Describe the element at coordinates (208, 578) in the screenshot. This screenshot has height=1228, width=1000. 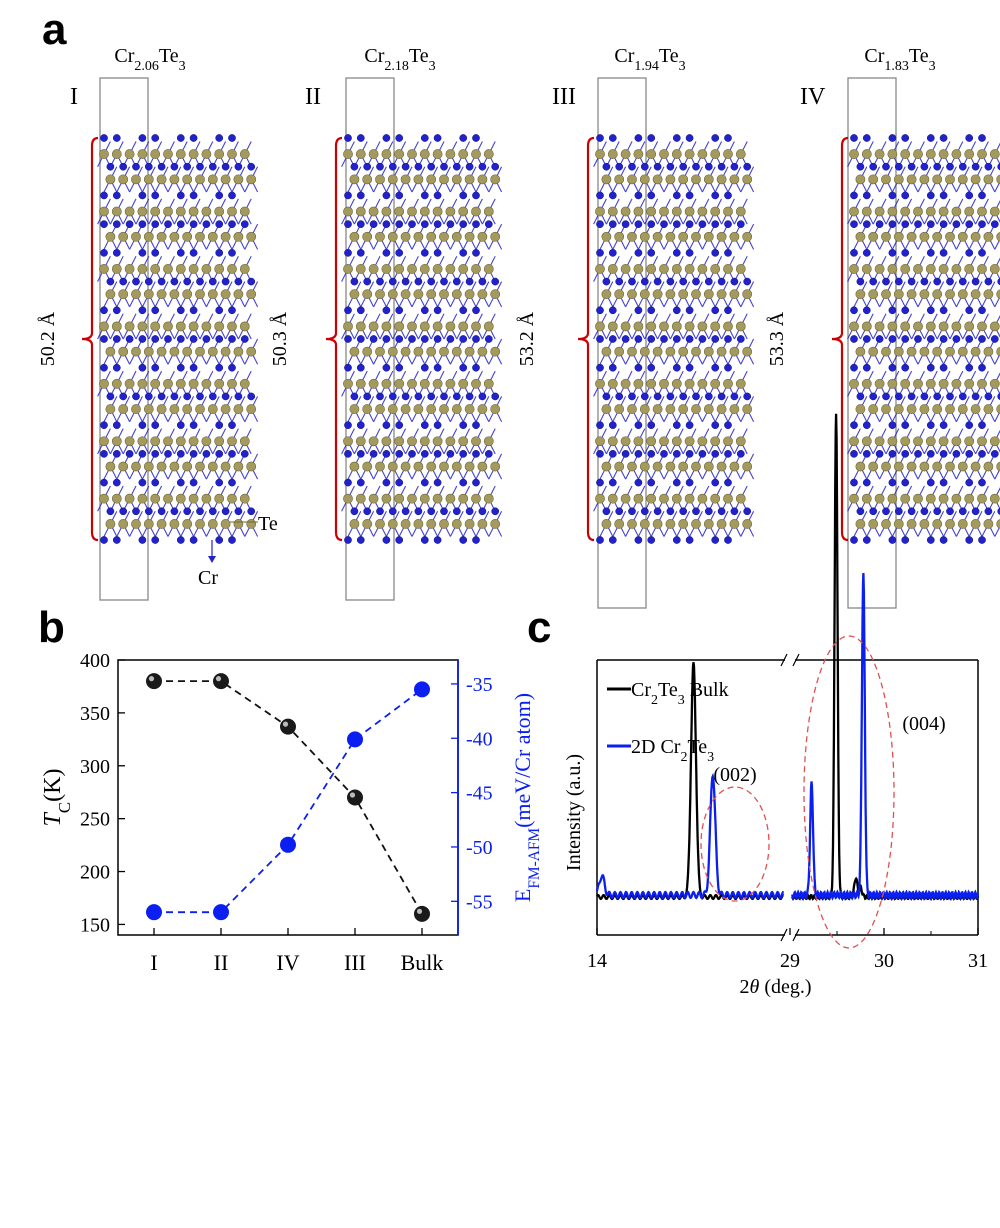
I see `cr-label: Cr` at that location.